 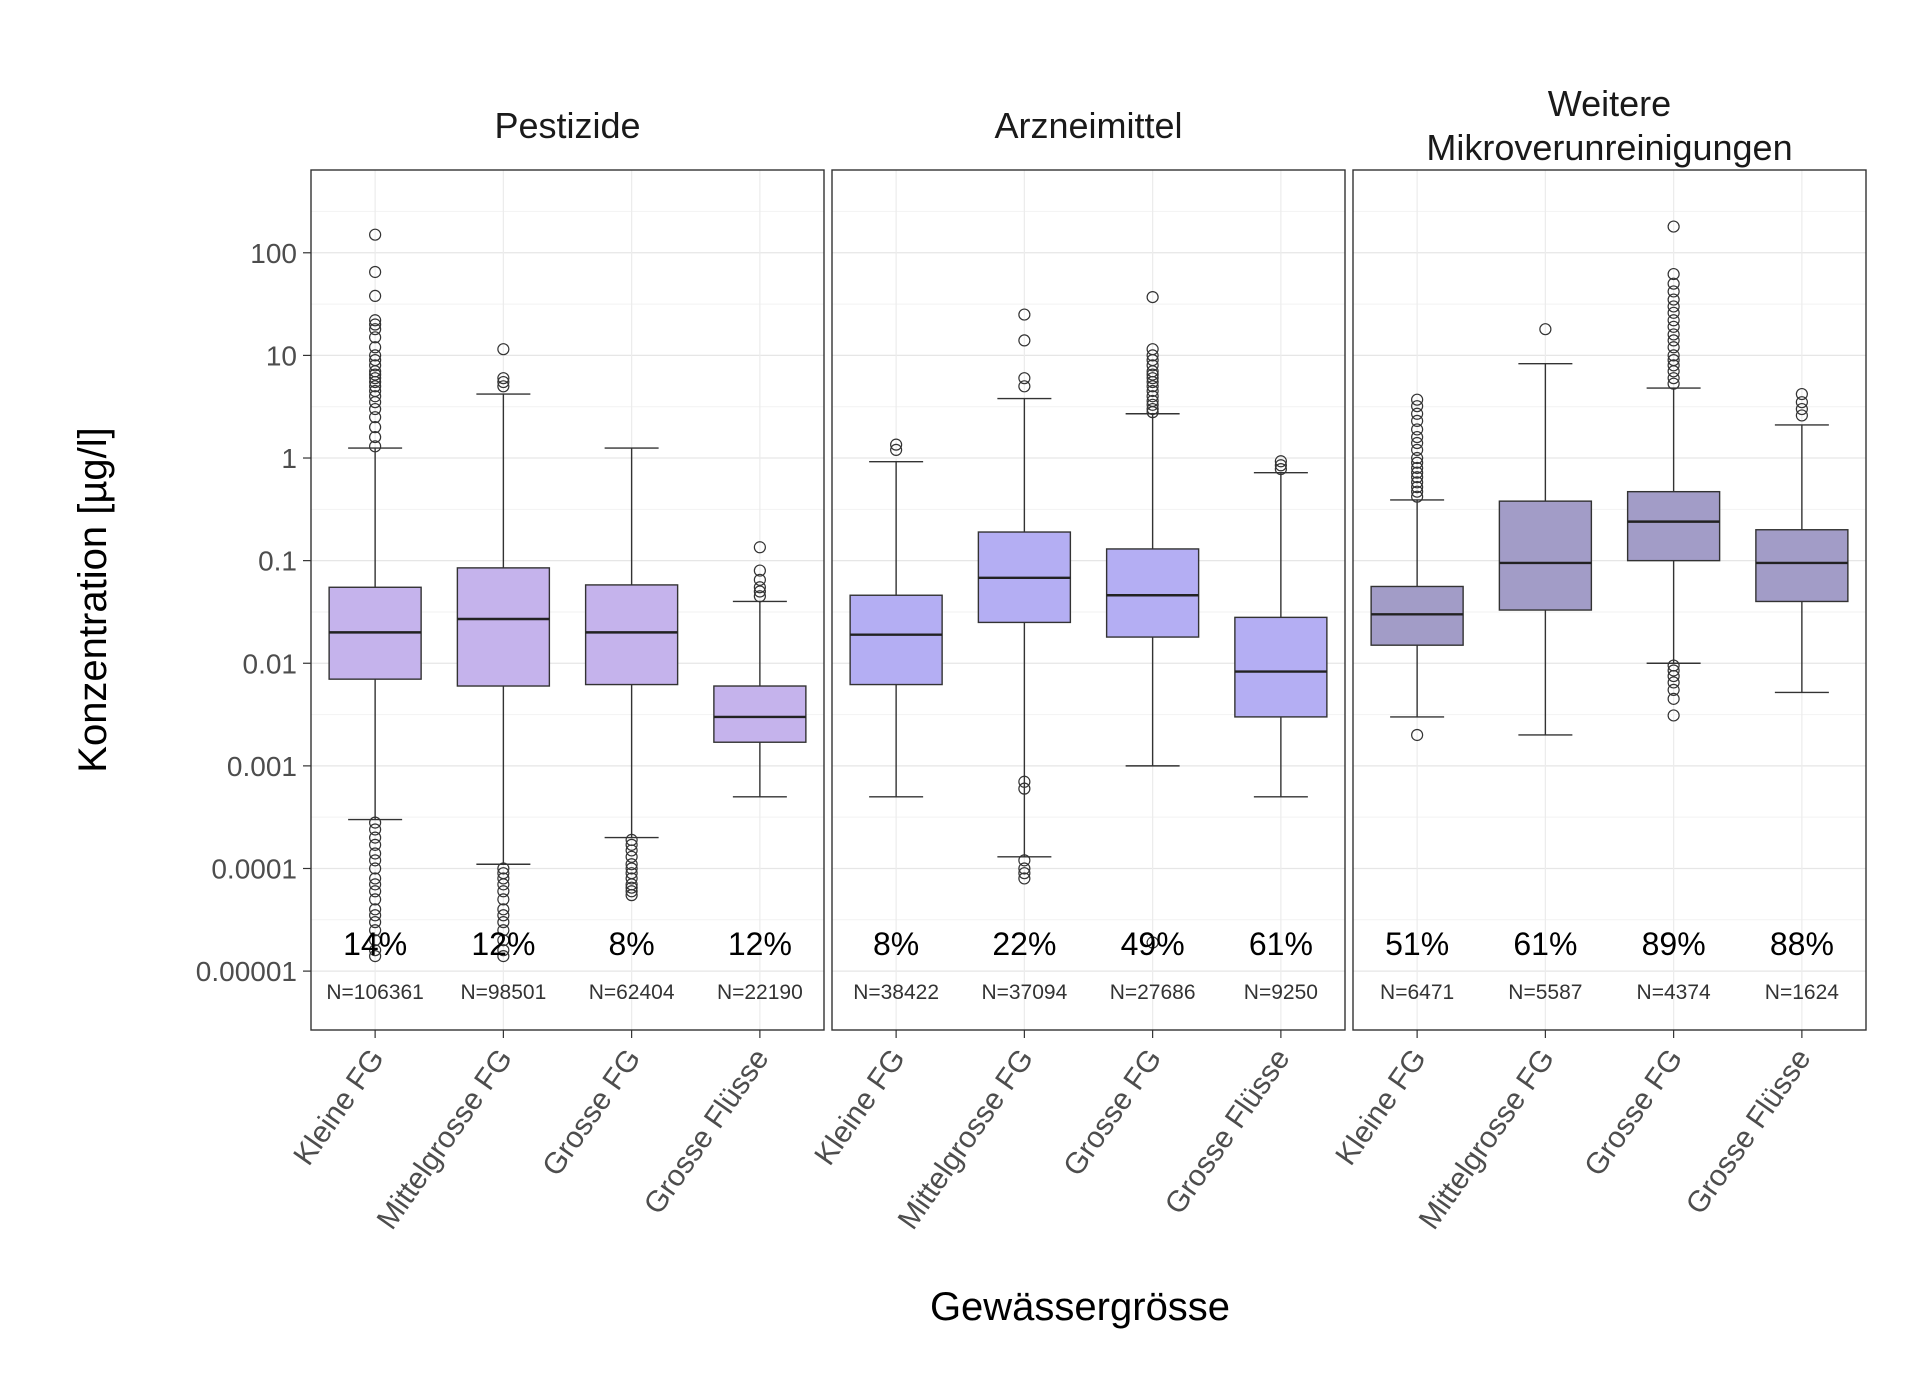 I want to click on y-axis-title: Konzentration [µg/l], so click(x=93, y=599).